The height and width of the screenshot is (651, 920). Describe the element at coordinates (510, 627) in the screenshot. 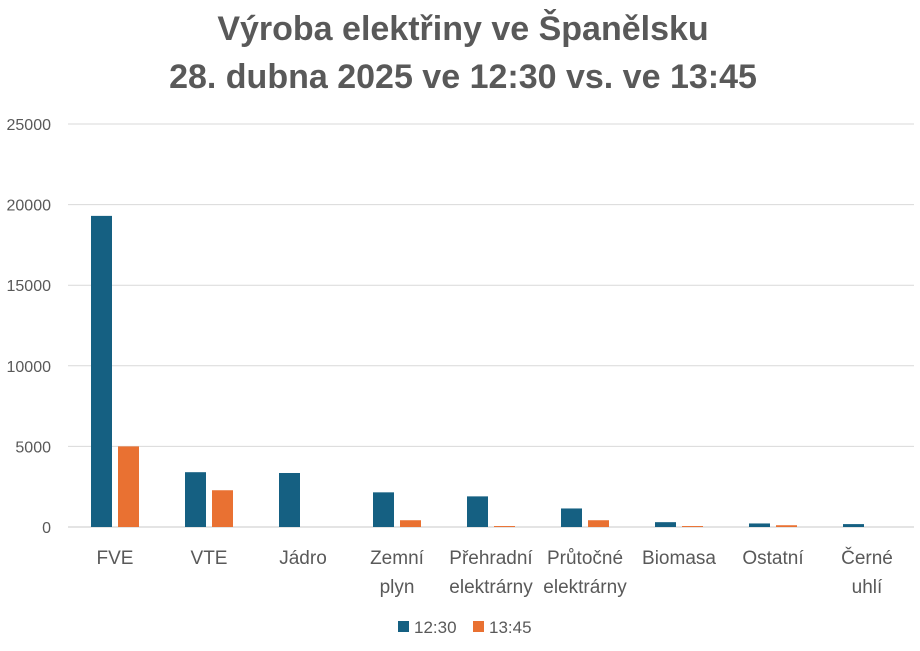

I see `legend-label: 13:45` at that location.